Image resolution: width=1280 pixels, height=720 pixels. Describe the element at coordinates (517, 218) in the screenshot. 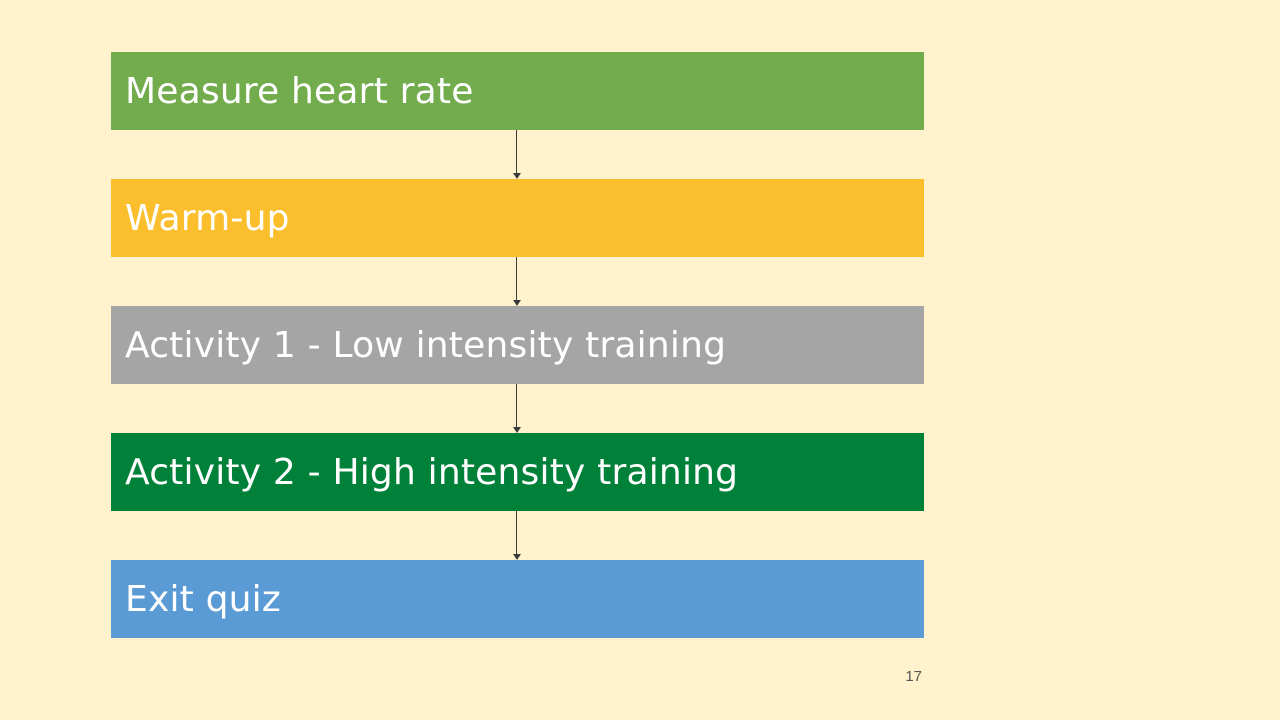

I see `flow-step-warm-up: Warm-up` at that location.